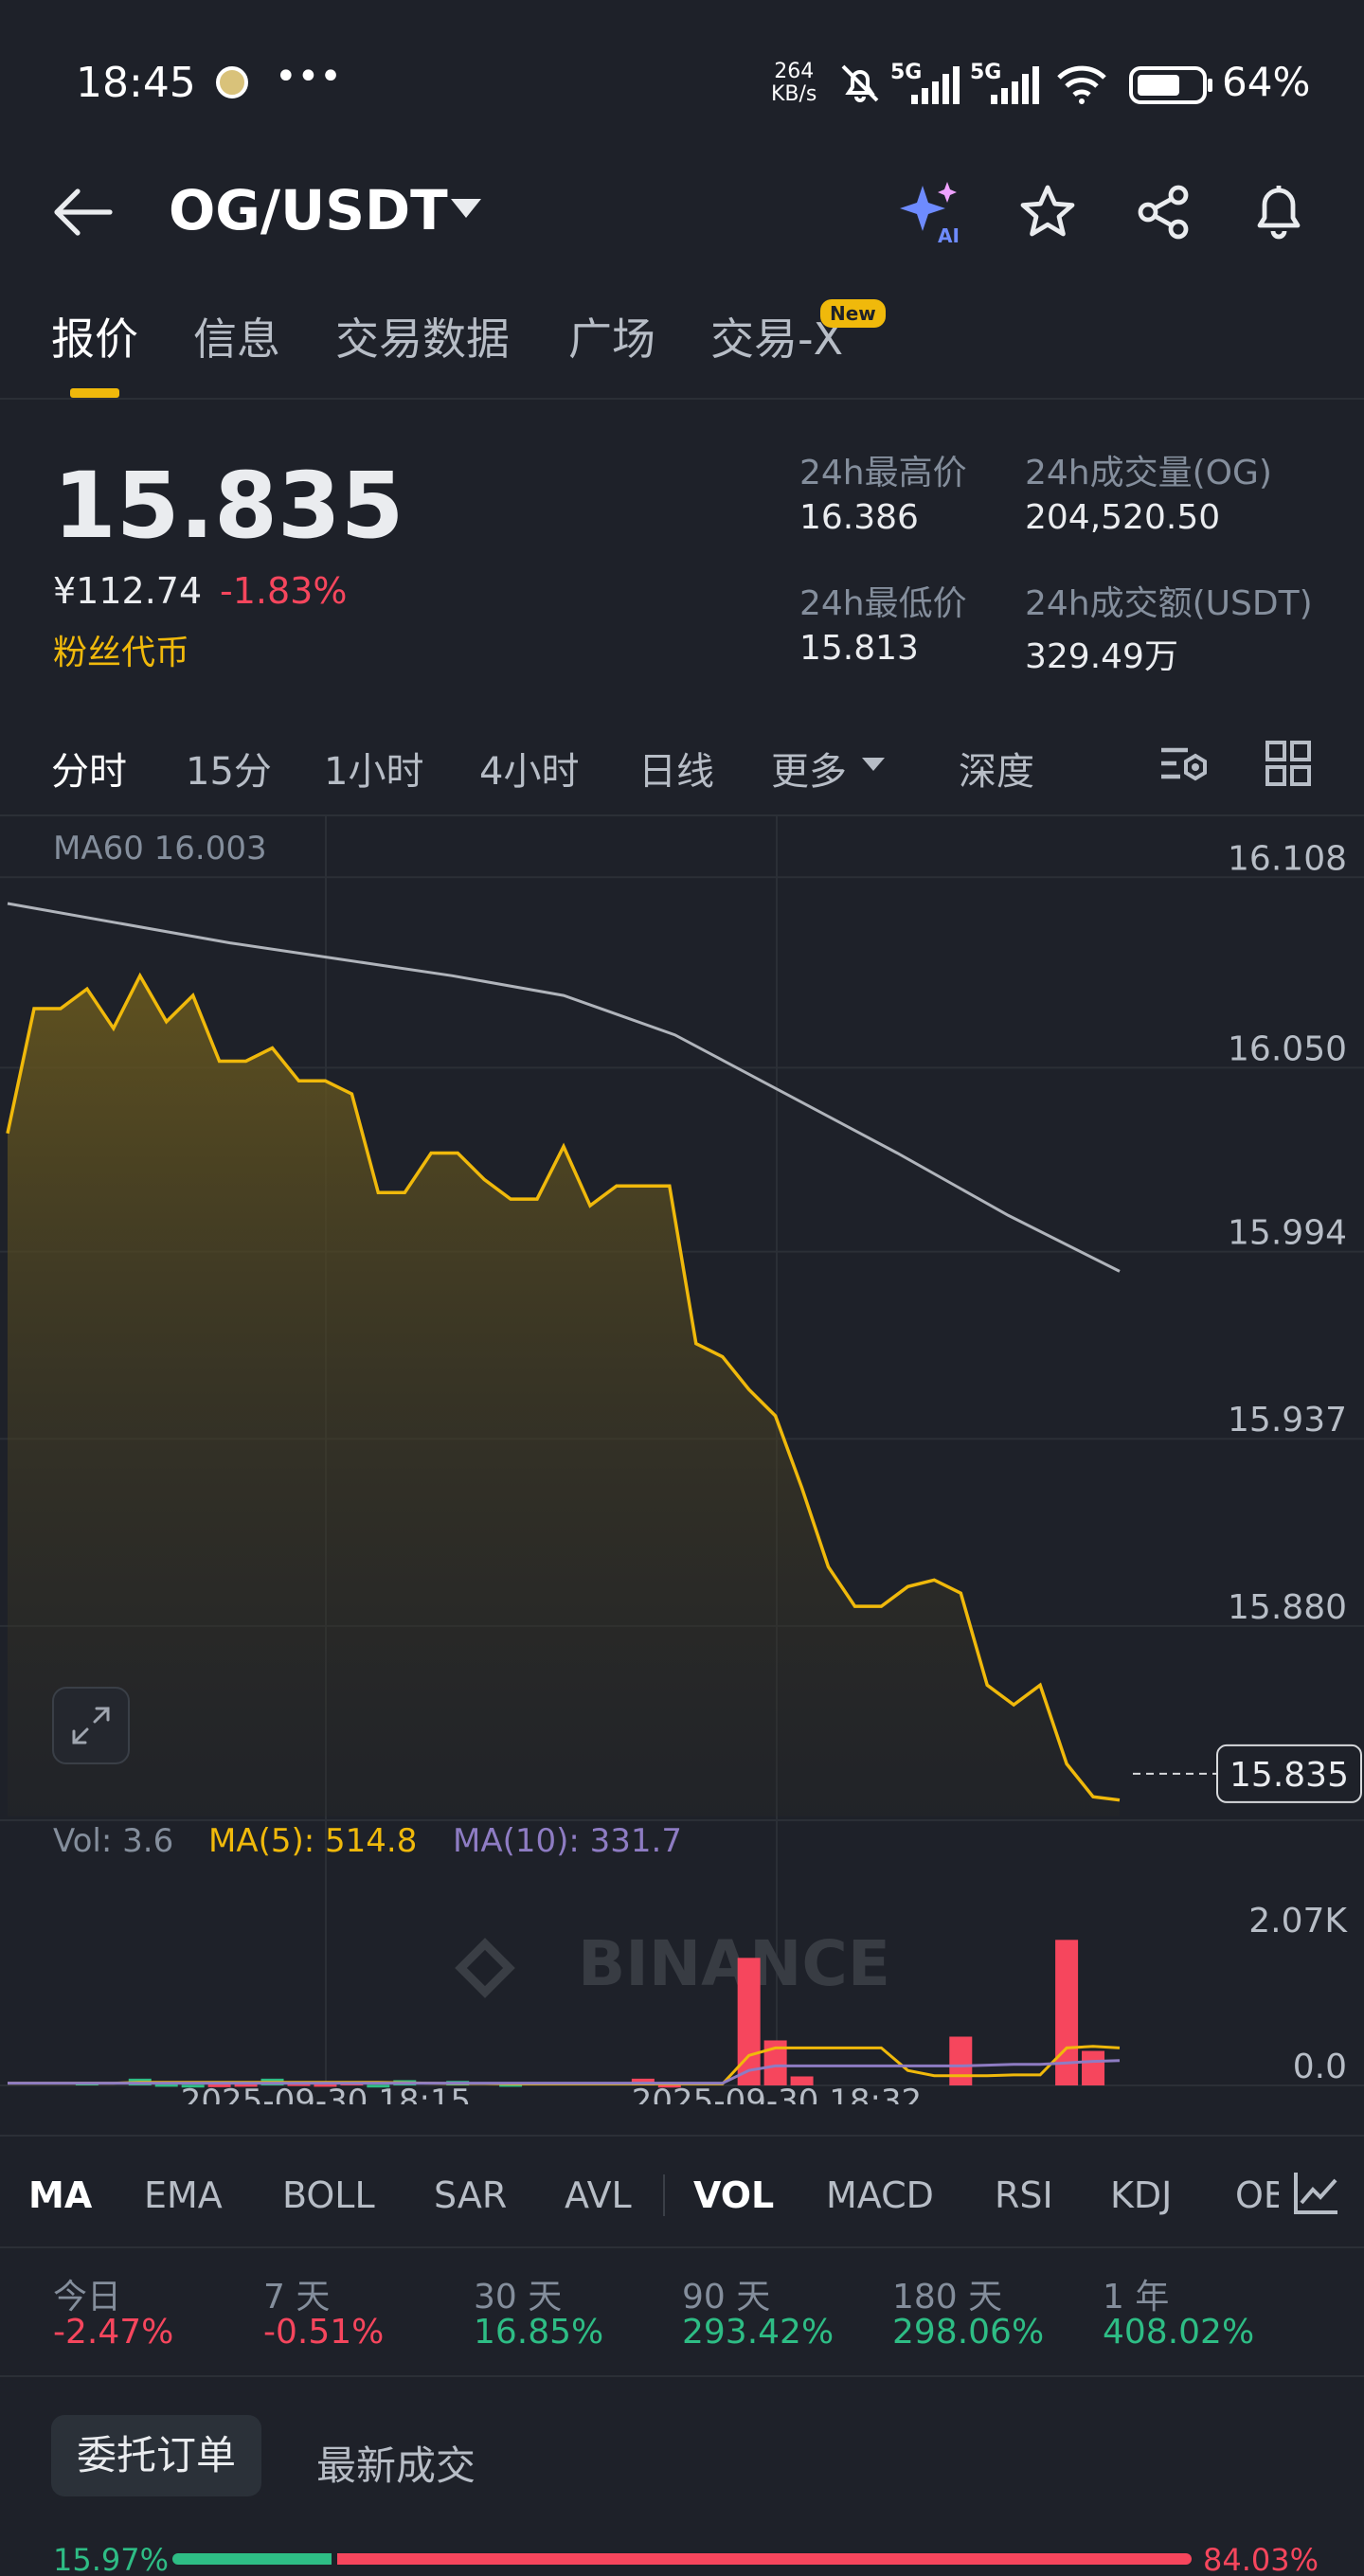  What do you see at coordinates (236, 339) in the screenshot?
I see `tab-info: 信息` at bounding box center [236, 339].